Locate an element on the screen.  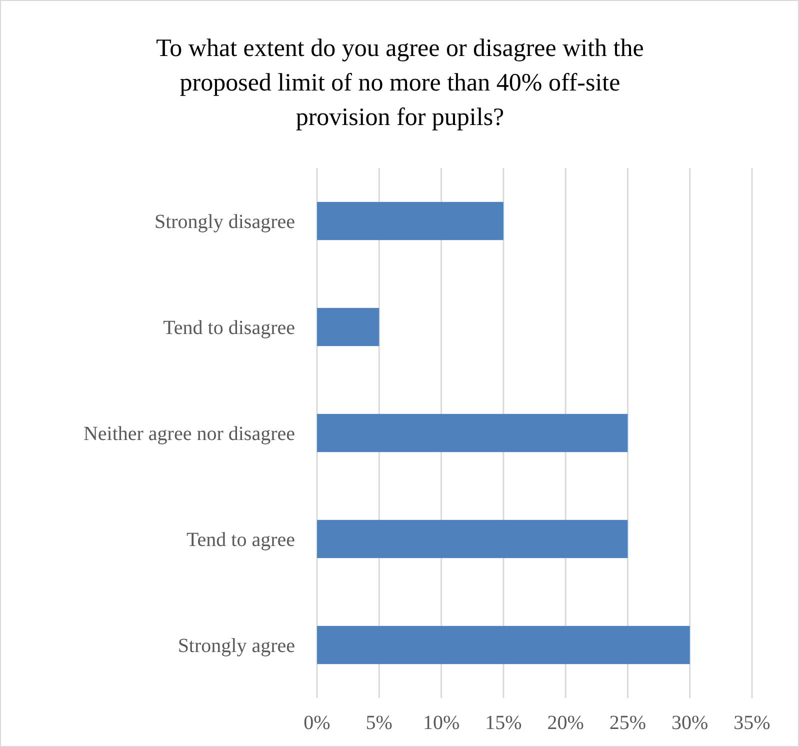
x-tick-label: 25% is located at coordinates (627, 723).